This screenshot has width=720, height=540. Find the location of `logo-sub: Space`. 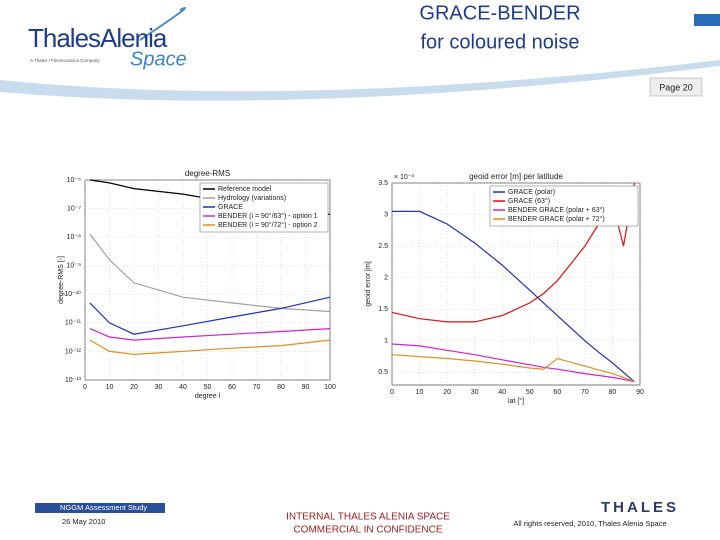

logo-sub: Space is located at coordinates (158, 59).